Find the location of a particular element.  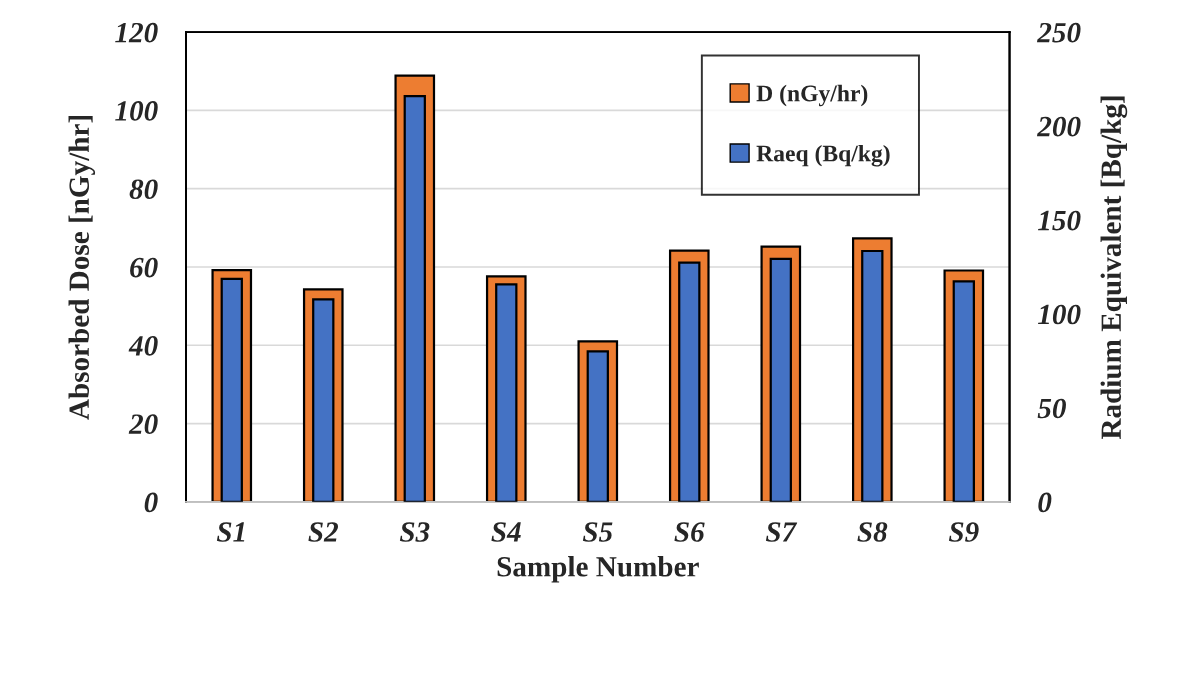

x-tick-label: S6 is located at coordinates (689, 532).